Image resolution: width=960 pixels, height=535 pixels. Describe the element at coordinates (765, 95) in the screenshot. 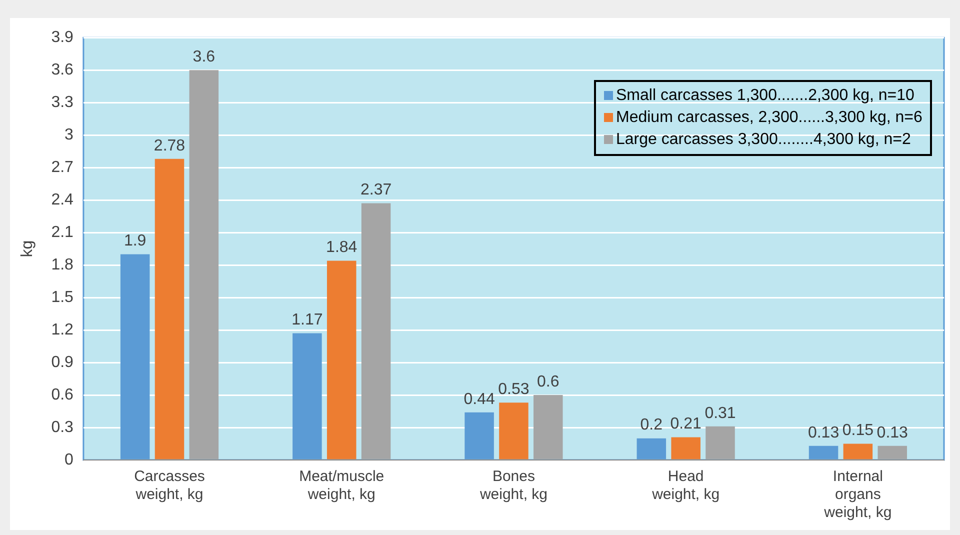

I see `legend-label: Small carcasses 1,300.......2,300 kg, n=10` at that location.